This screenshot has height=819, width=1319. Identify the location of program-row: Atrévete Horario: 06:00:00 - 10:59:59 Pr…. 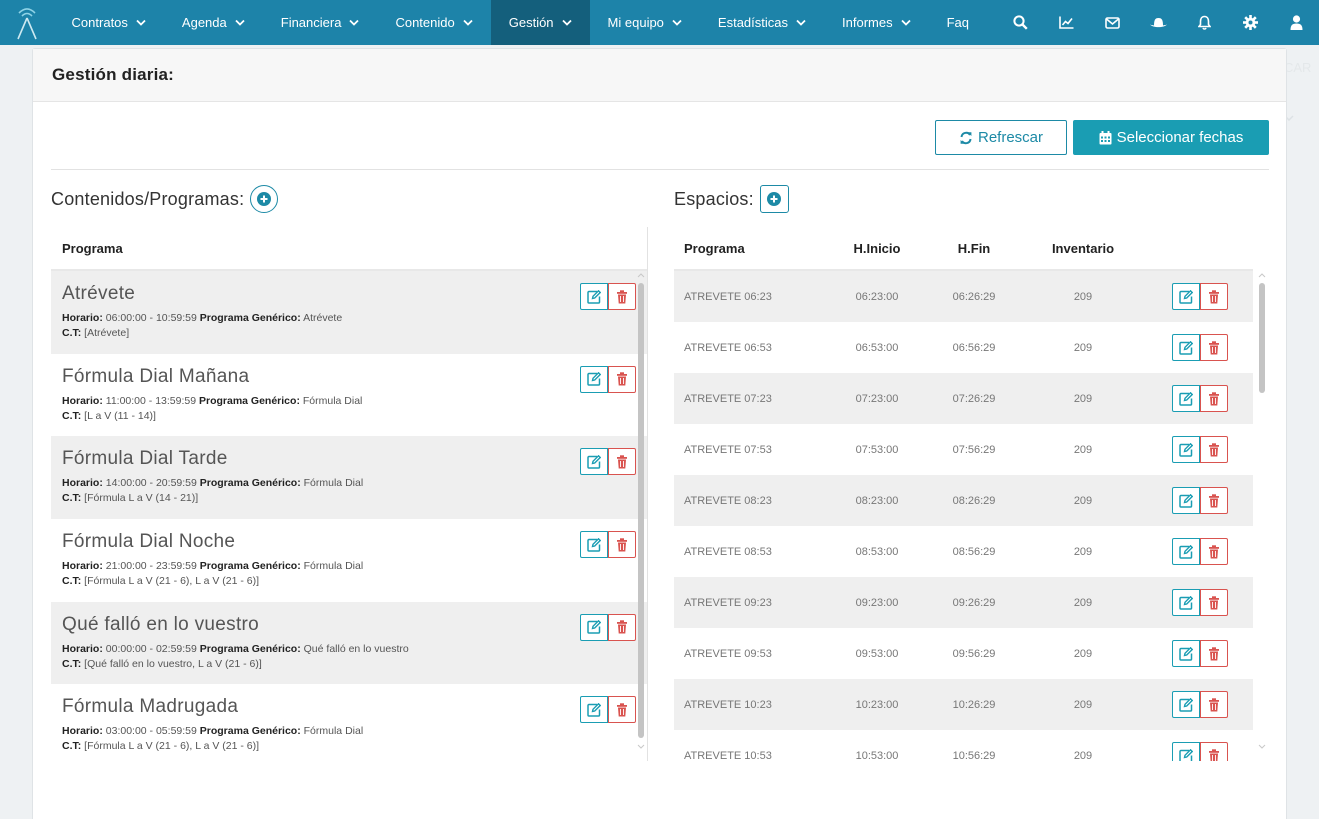
(349, 312).